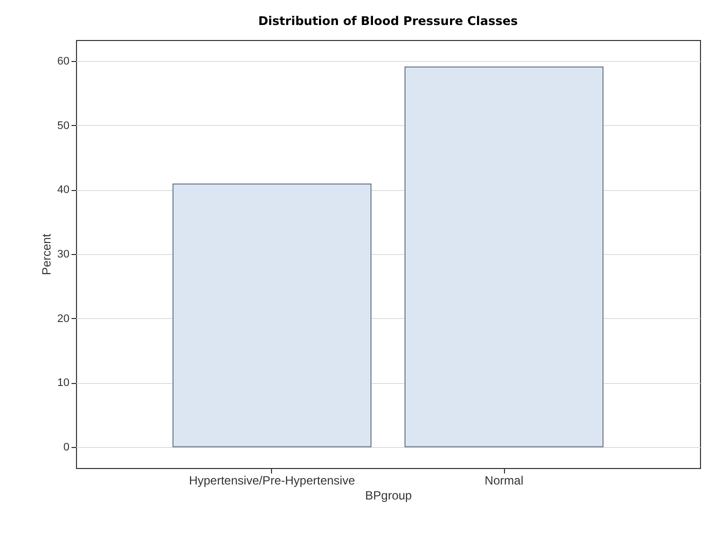 The image size is (710, 533). I want to click on y-axis-title: Percent, so click(46, 254).